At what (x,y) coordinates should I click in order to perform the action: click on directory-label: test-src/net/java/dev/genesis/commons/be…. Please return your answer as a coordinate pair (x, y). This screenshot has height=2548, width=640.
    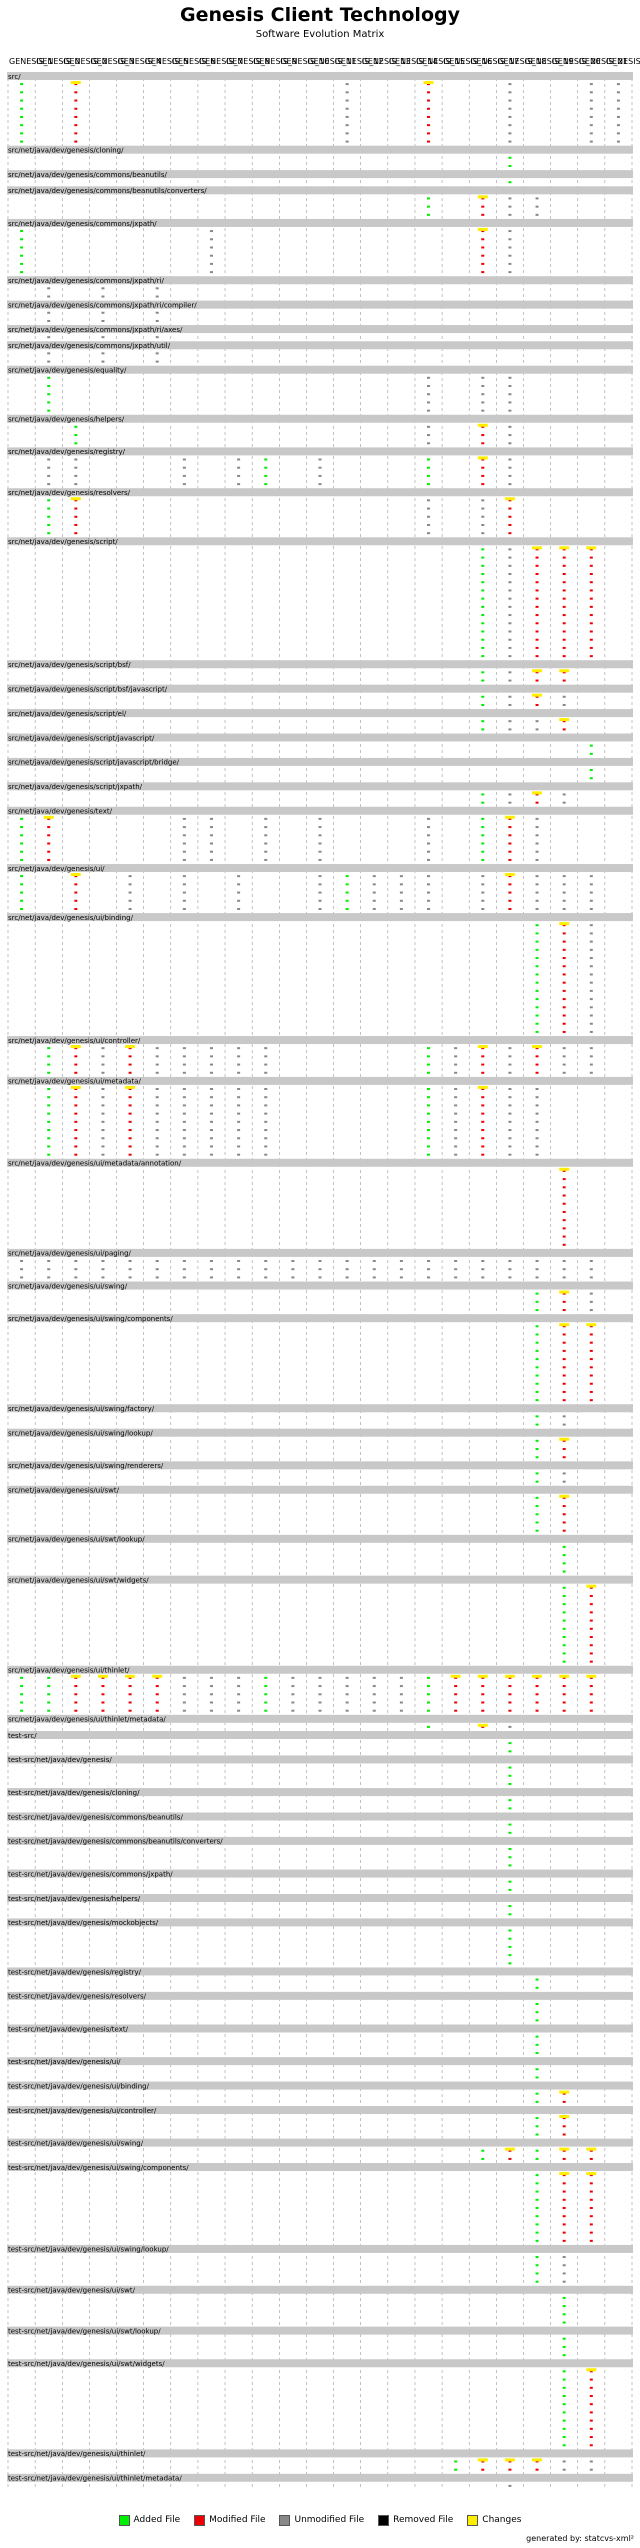
    Looking at the image, I should click on (95, 1817).